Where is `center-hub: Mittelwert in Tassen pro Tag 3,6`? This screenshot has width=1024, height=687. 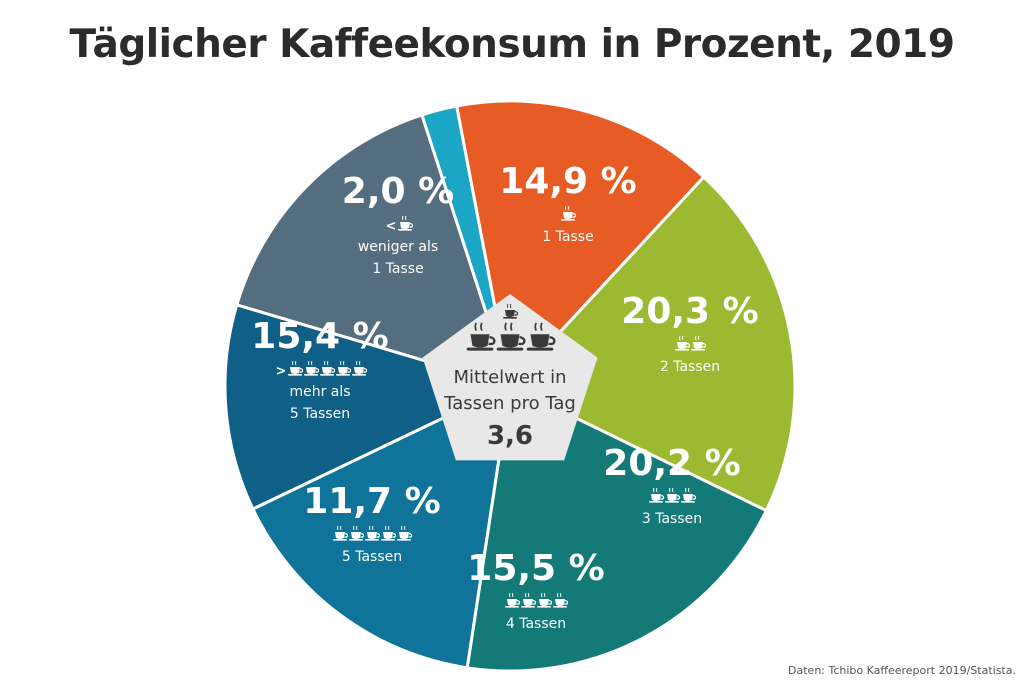
center-hub: Mittelwert in Tassen pro Tag 3,6 is located at coordinates (510, 377).